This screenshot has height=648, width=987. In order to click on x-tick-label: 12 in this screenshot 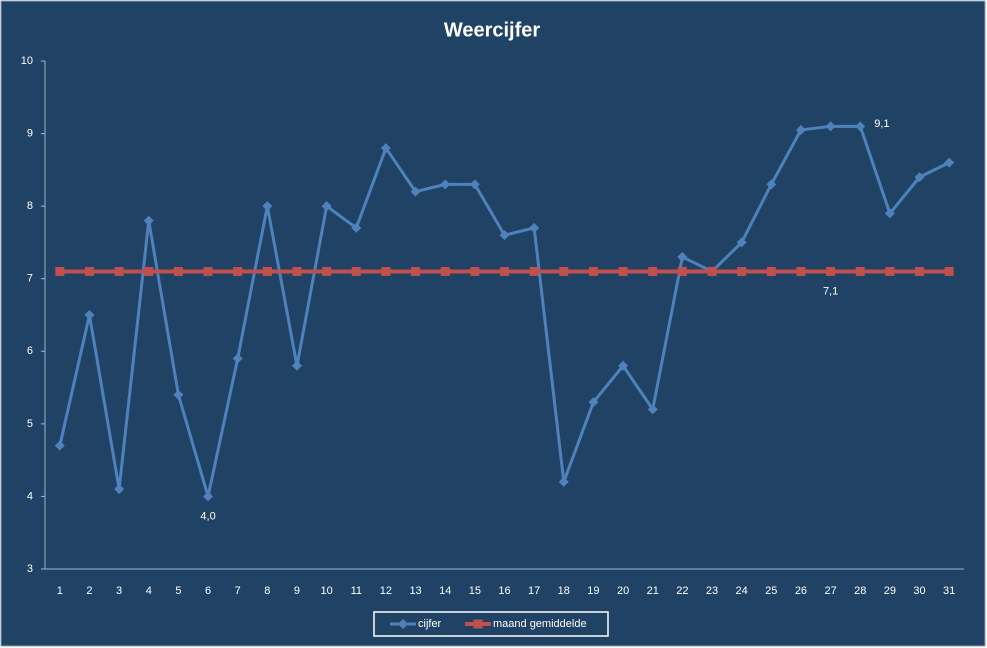, I will do `click(386, 591)`.